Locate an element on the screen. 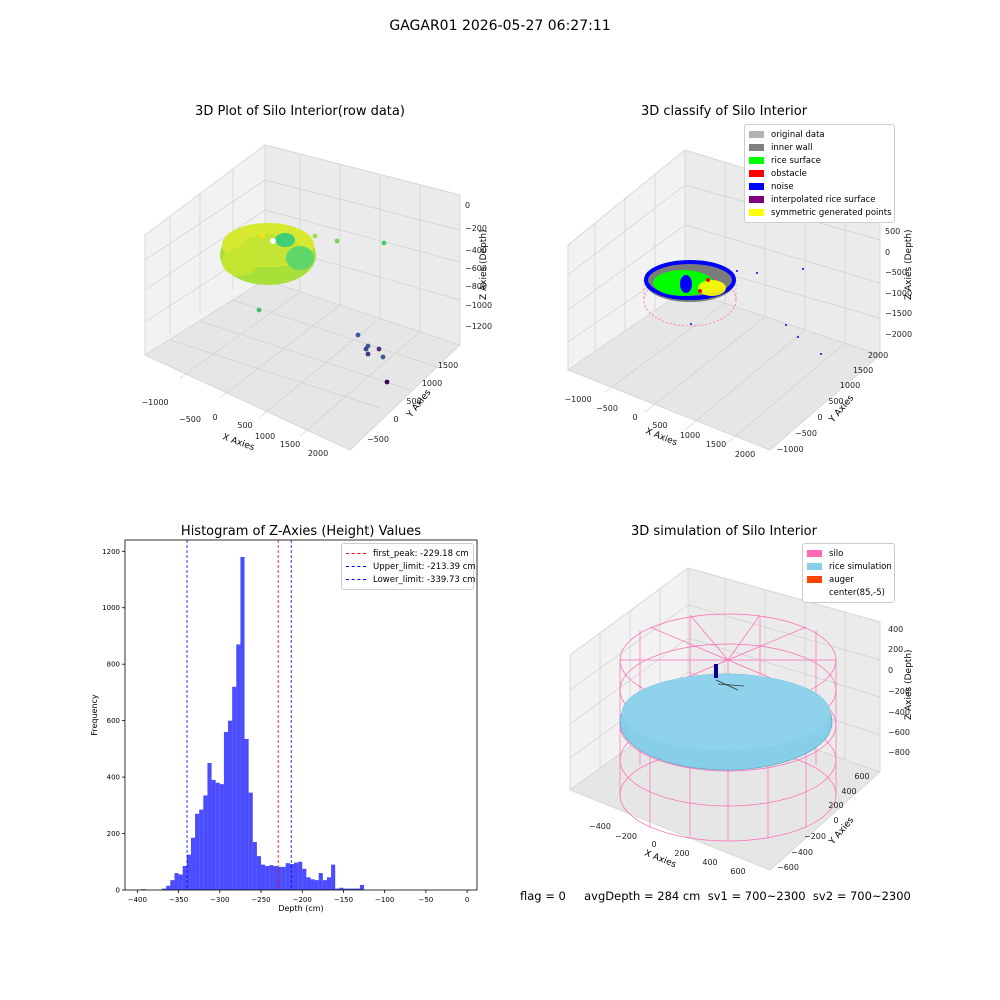 The height and width of the screenshot is (1000, 1000). legend-label: noise is located at coordinates (782, 186).